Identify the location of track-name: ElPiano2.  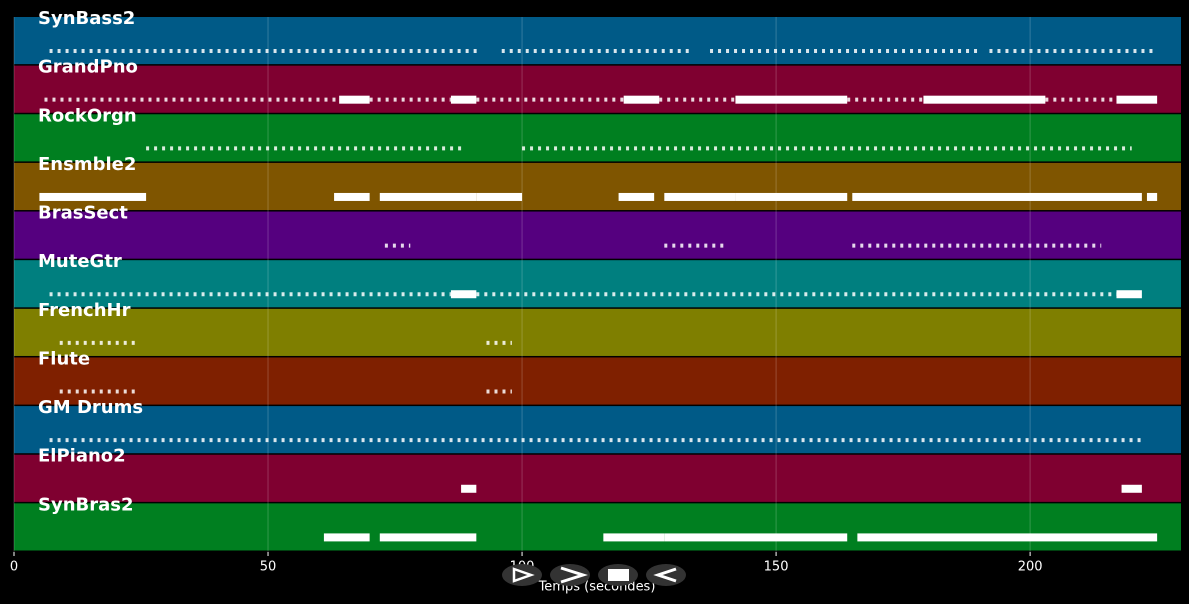
(82, 456).